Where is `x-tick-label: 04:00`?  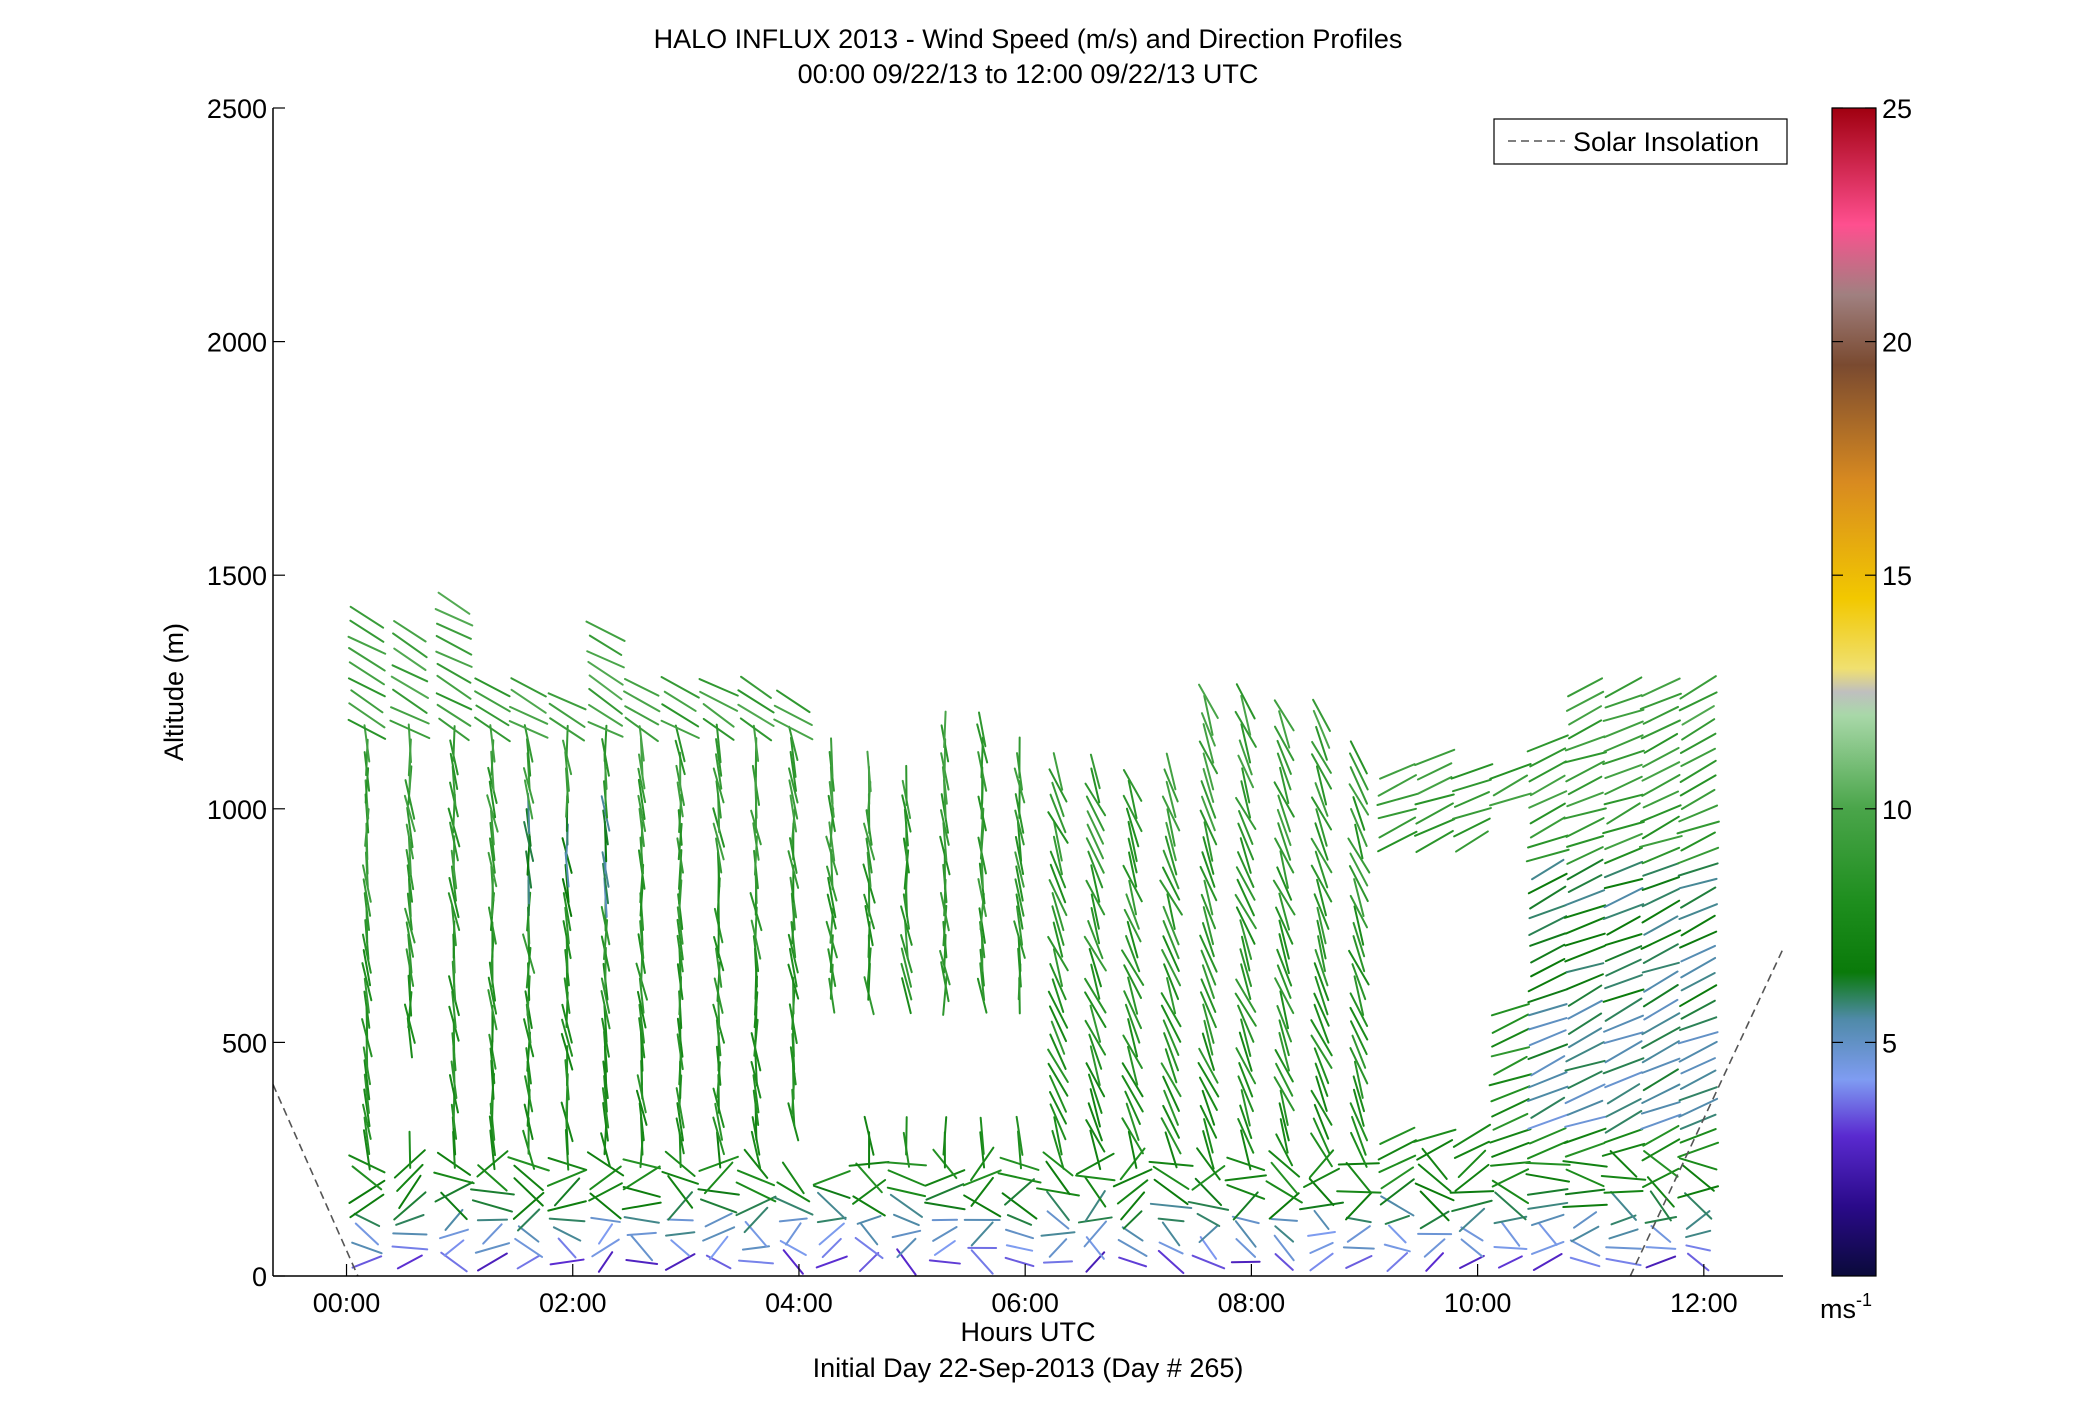
x-tick-label: 04:00 is located at coordinates (799, 1303).